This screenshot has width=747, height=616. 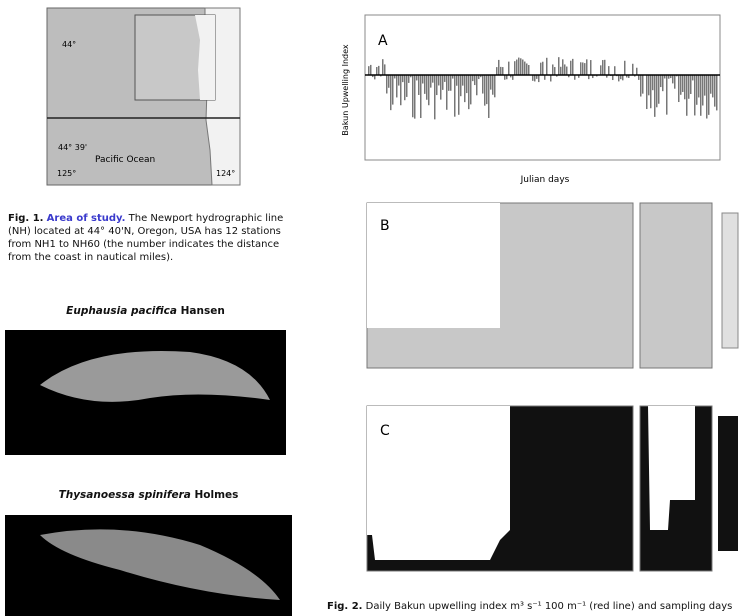 What do you see at coordinates (26, 218) in the screenshot?
I see `caption-label: Fig. 1.` at bounding box center [26, 218].